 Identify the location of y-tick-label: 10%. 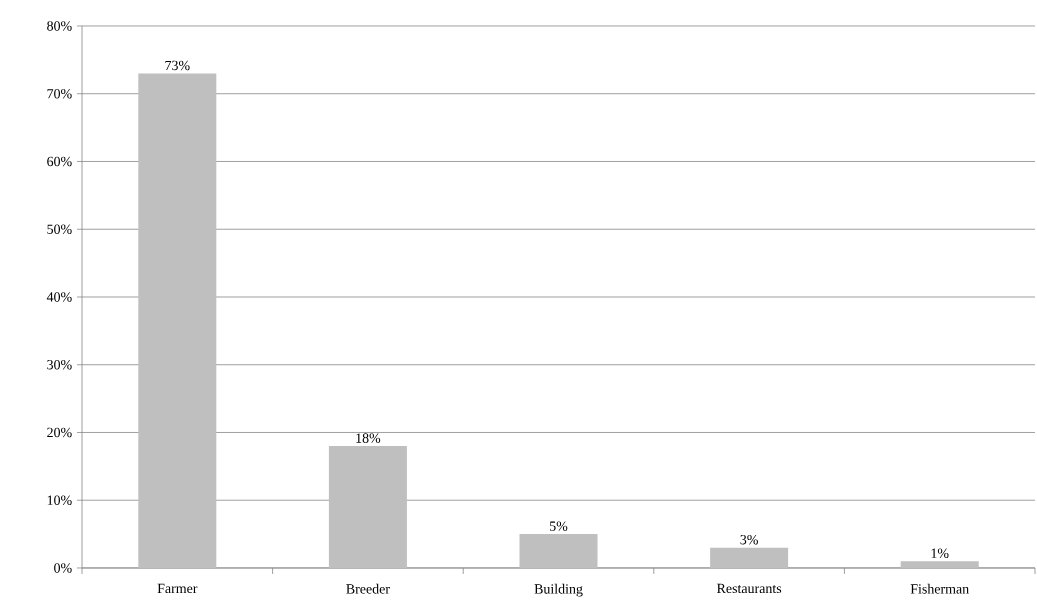
(59, 500).